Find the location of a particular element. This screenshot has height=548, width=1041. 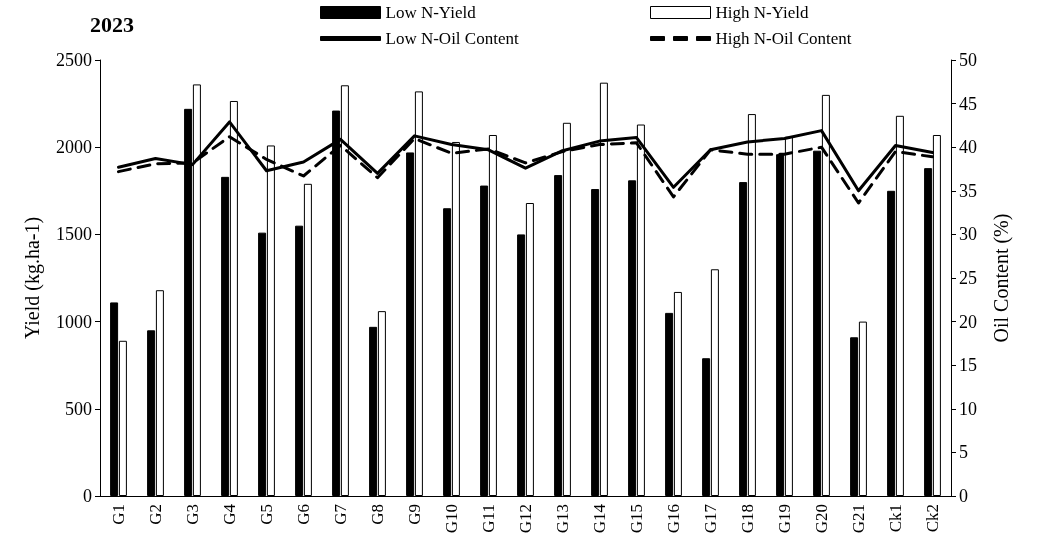

y2-tick-label: 35 is located at coordinates (968, 190).